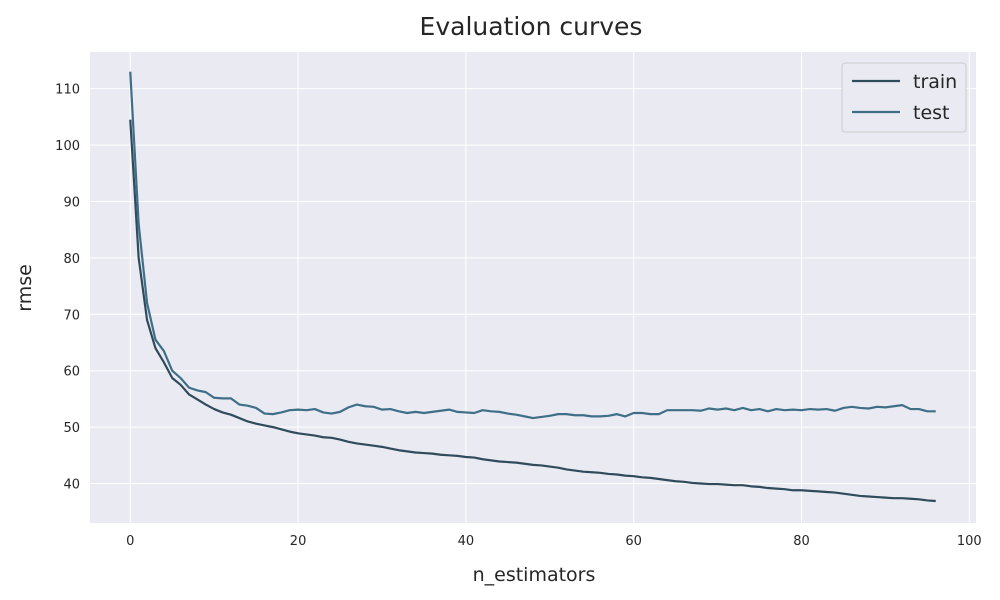 This screenshot has width=1000, height=600. Describe the element at coordinates (554, 541) in the screenshot. I see `x-tick-labels: 0 20 40 60 80 100` at that location.